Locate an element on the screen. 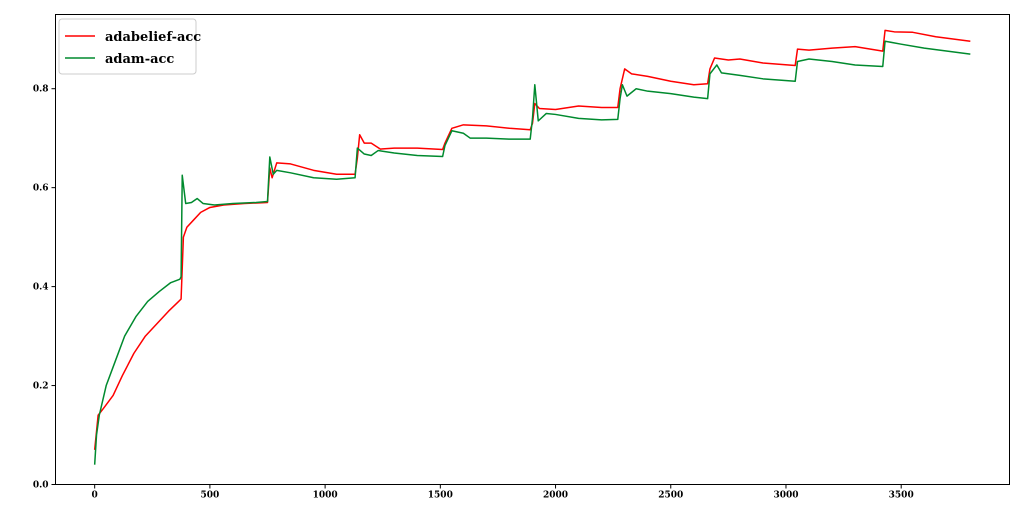 The image size is (1032, 508). legend-box is located at coordinates (127, 46).